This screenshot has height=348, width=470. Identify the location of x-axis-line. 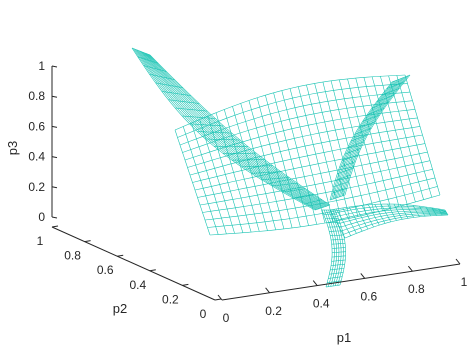
(341, 282).